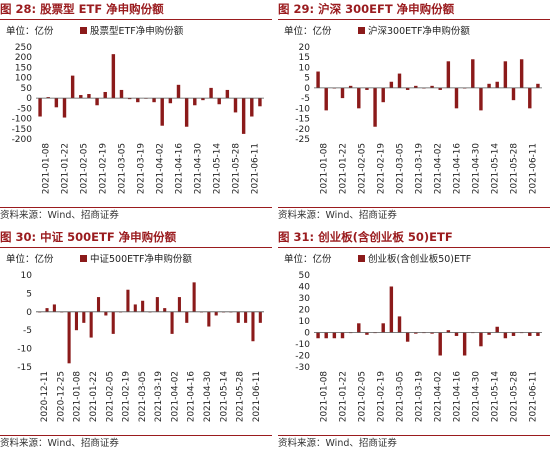 Image resolution: width=550 pixels, height=454 pixels. I want to click on y-tick-label: 100, so click(23, 79).